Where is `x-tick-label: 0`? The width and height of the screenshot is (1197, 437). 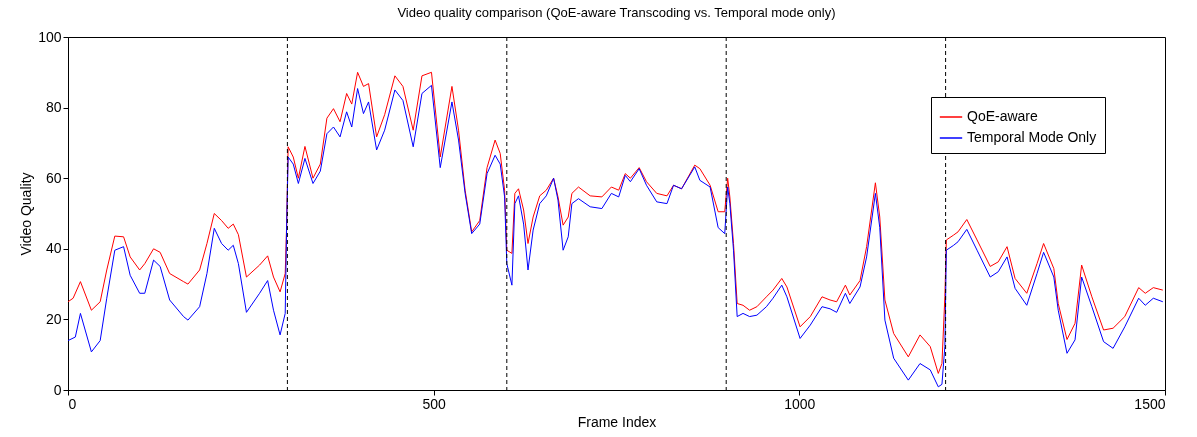
x-tick-label: 0 is located at coordinates (72, 403).